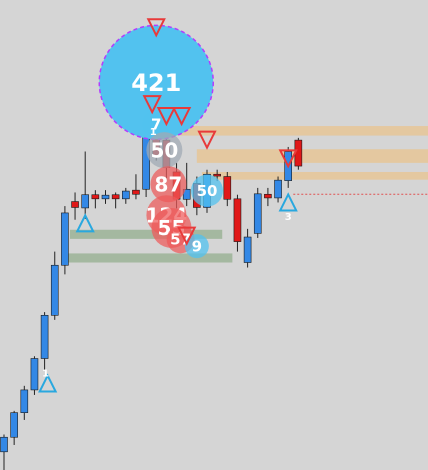 Image resolution: width=428 pixels, height=470 pixels. Describe the element at coordinates (156, 83) in the screenshot. I see `bubble-label: 421` at that location.